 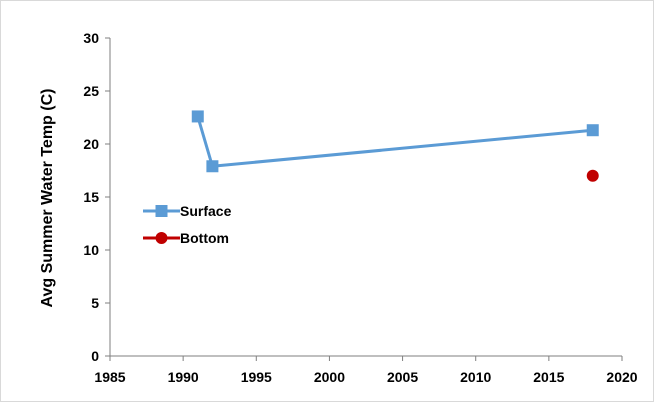 What do you see at coordinates (187, 224) in the screenshot?
I see `legend: Surface Bottom` at bounding box center [187, 224].